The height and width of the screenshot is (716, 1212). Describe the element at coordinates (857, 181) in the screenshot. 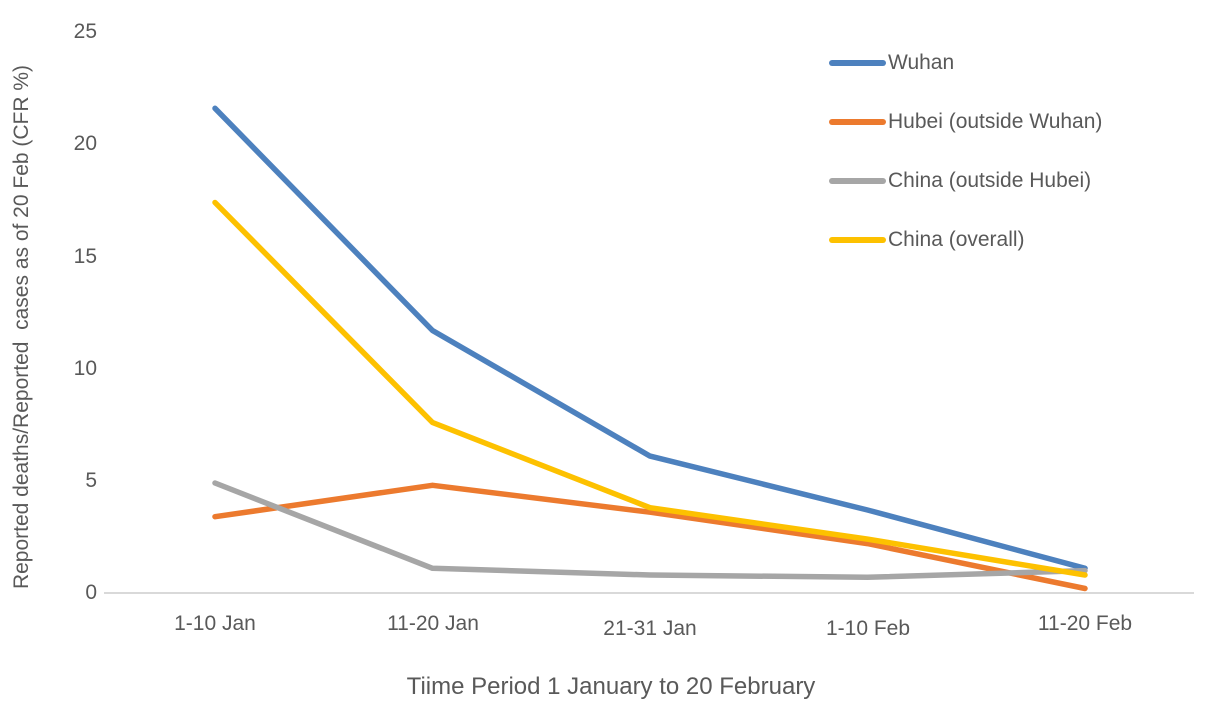

I see `legend-swatch-china-outside-hubei` at that location.